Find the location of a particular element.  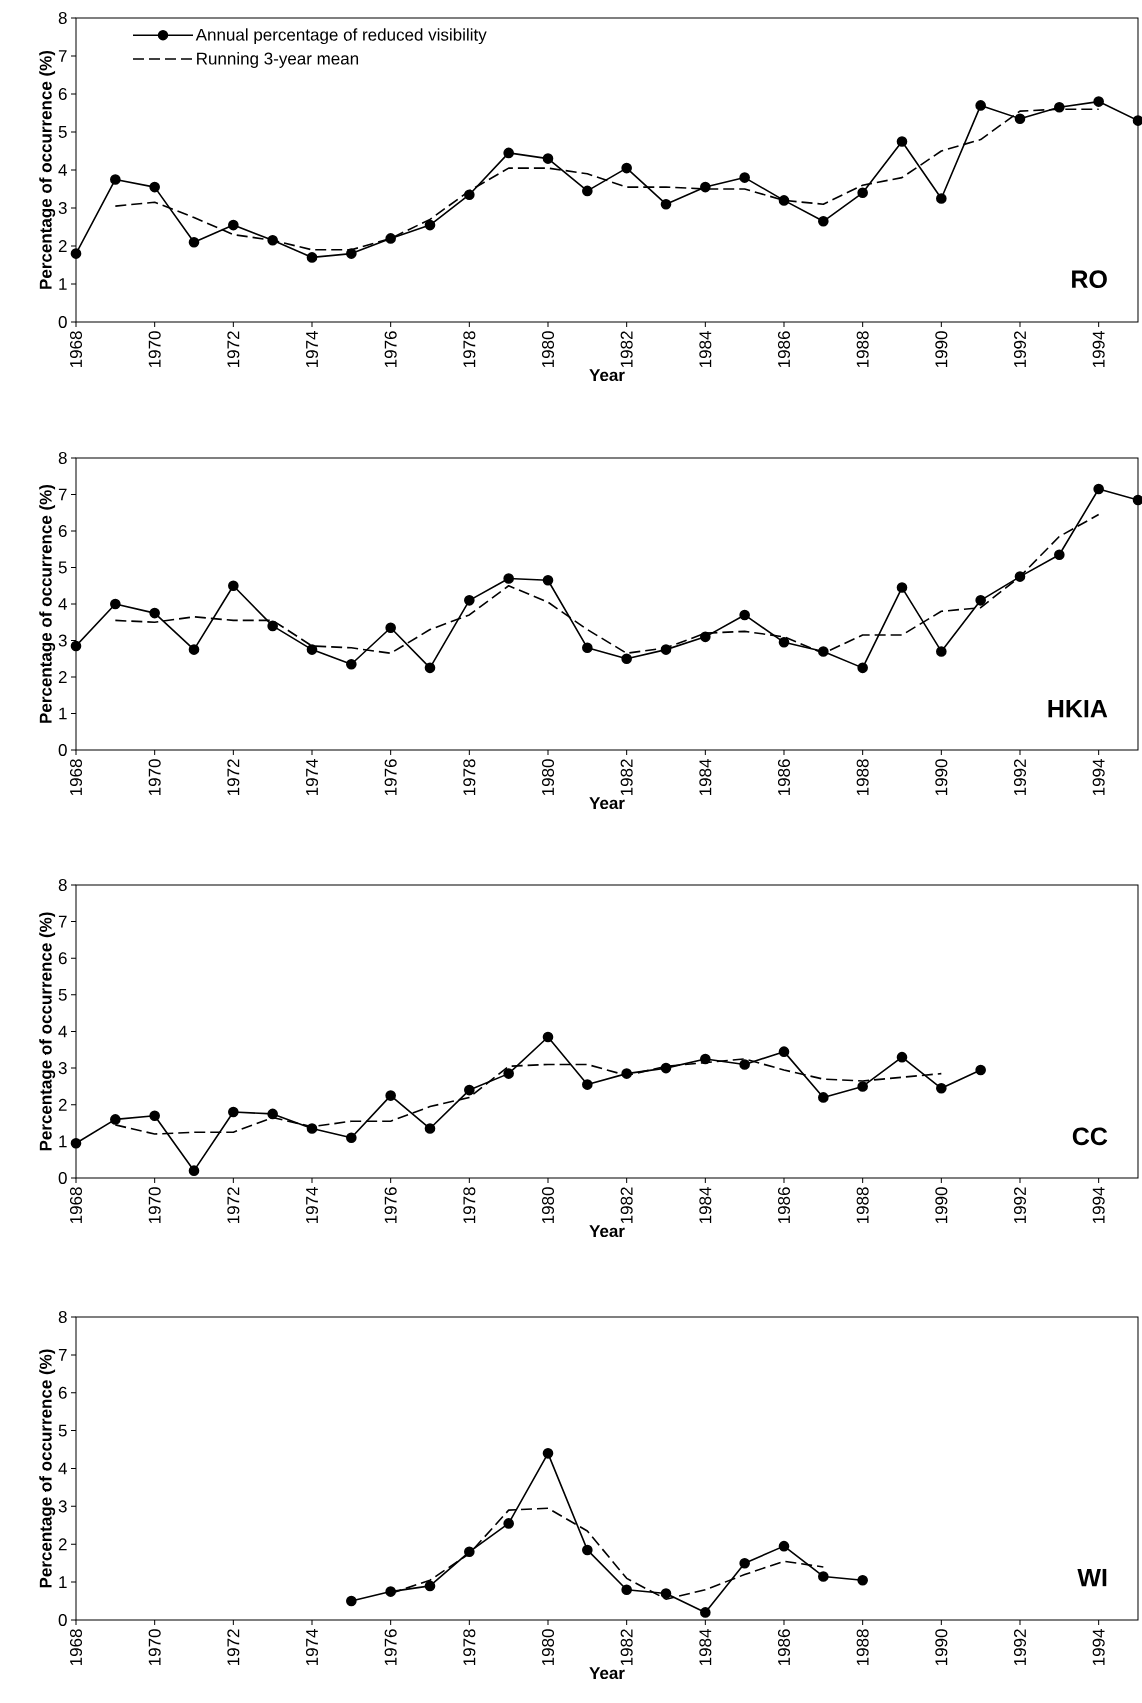

legend-label: Annual percentage of reduced visibility is located at coordinates (341, 36).